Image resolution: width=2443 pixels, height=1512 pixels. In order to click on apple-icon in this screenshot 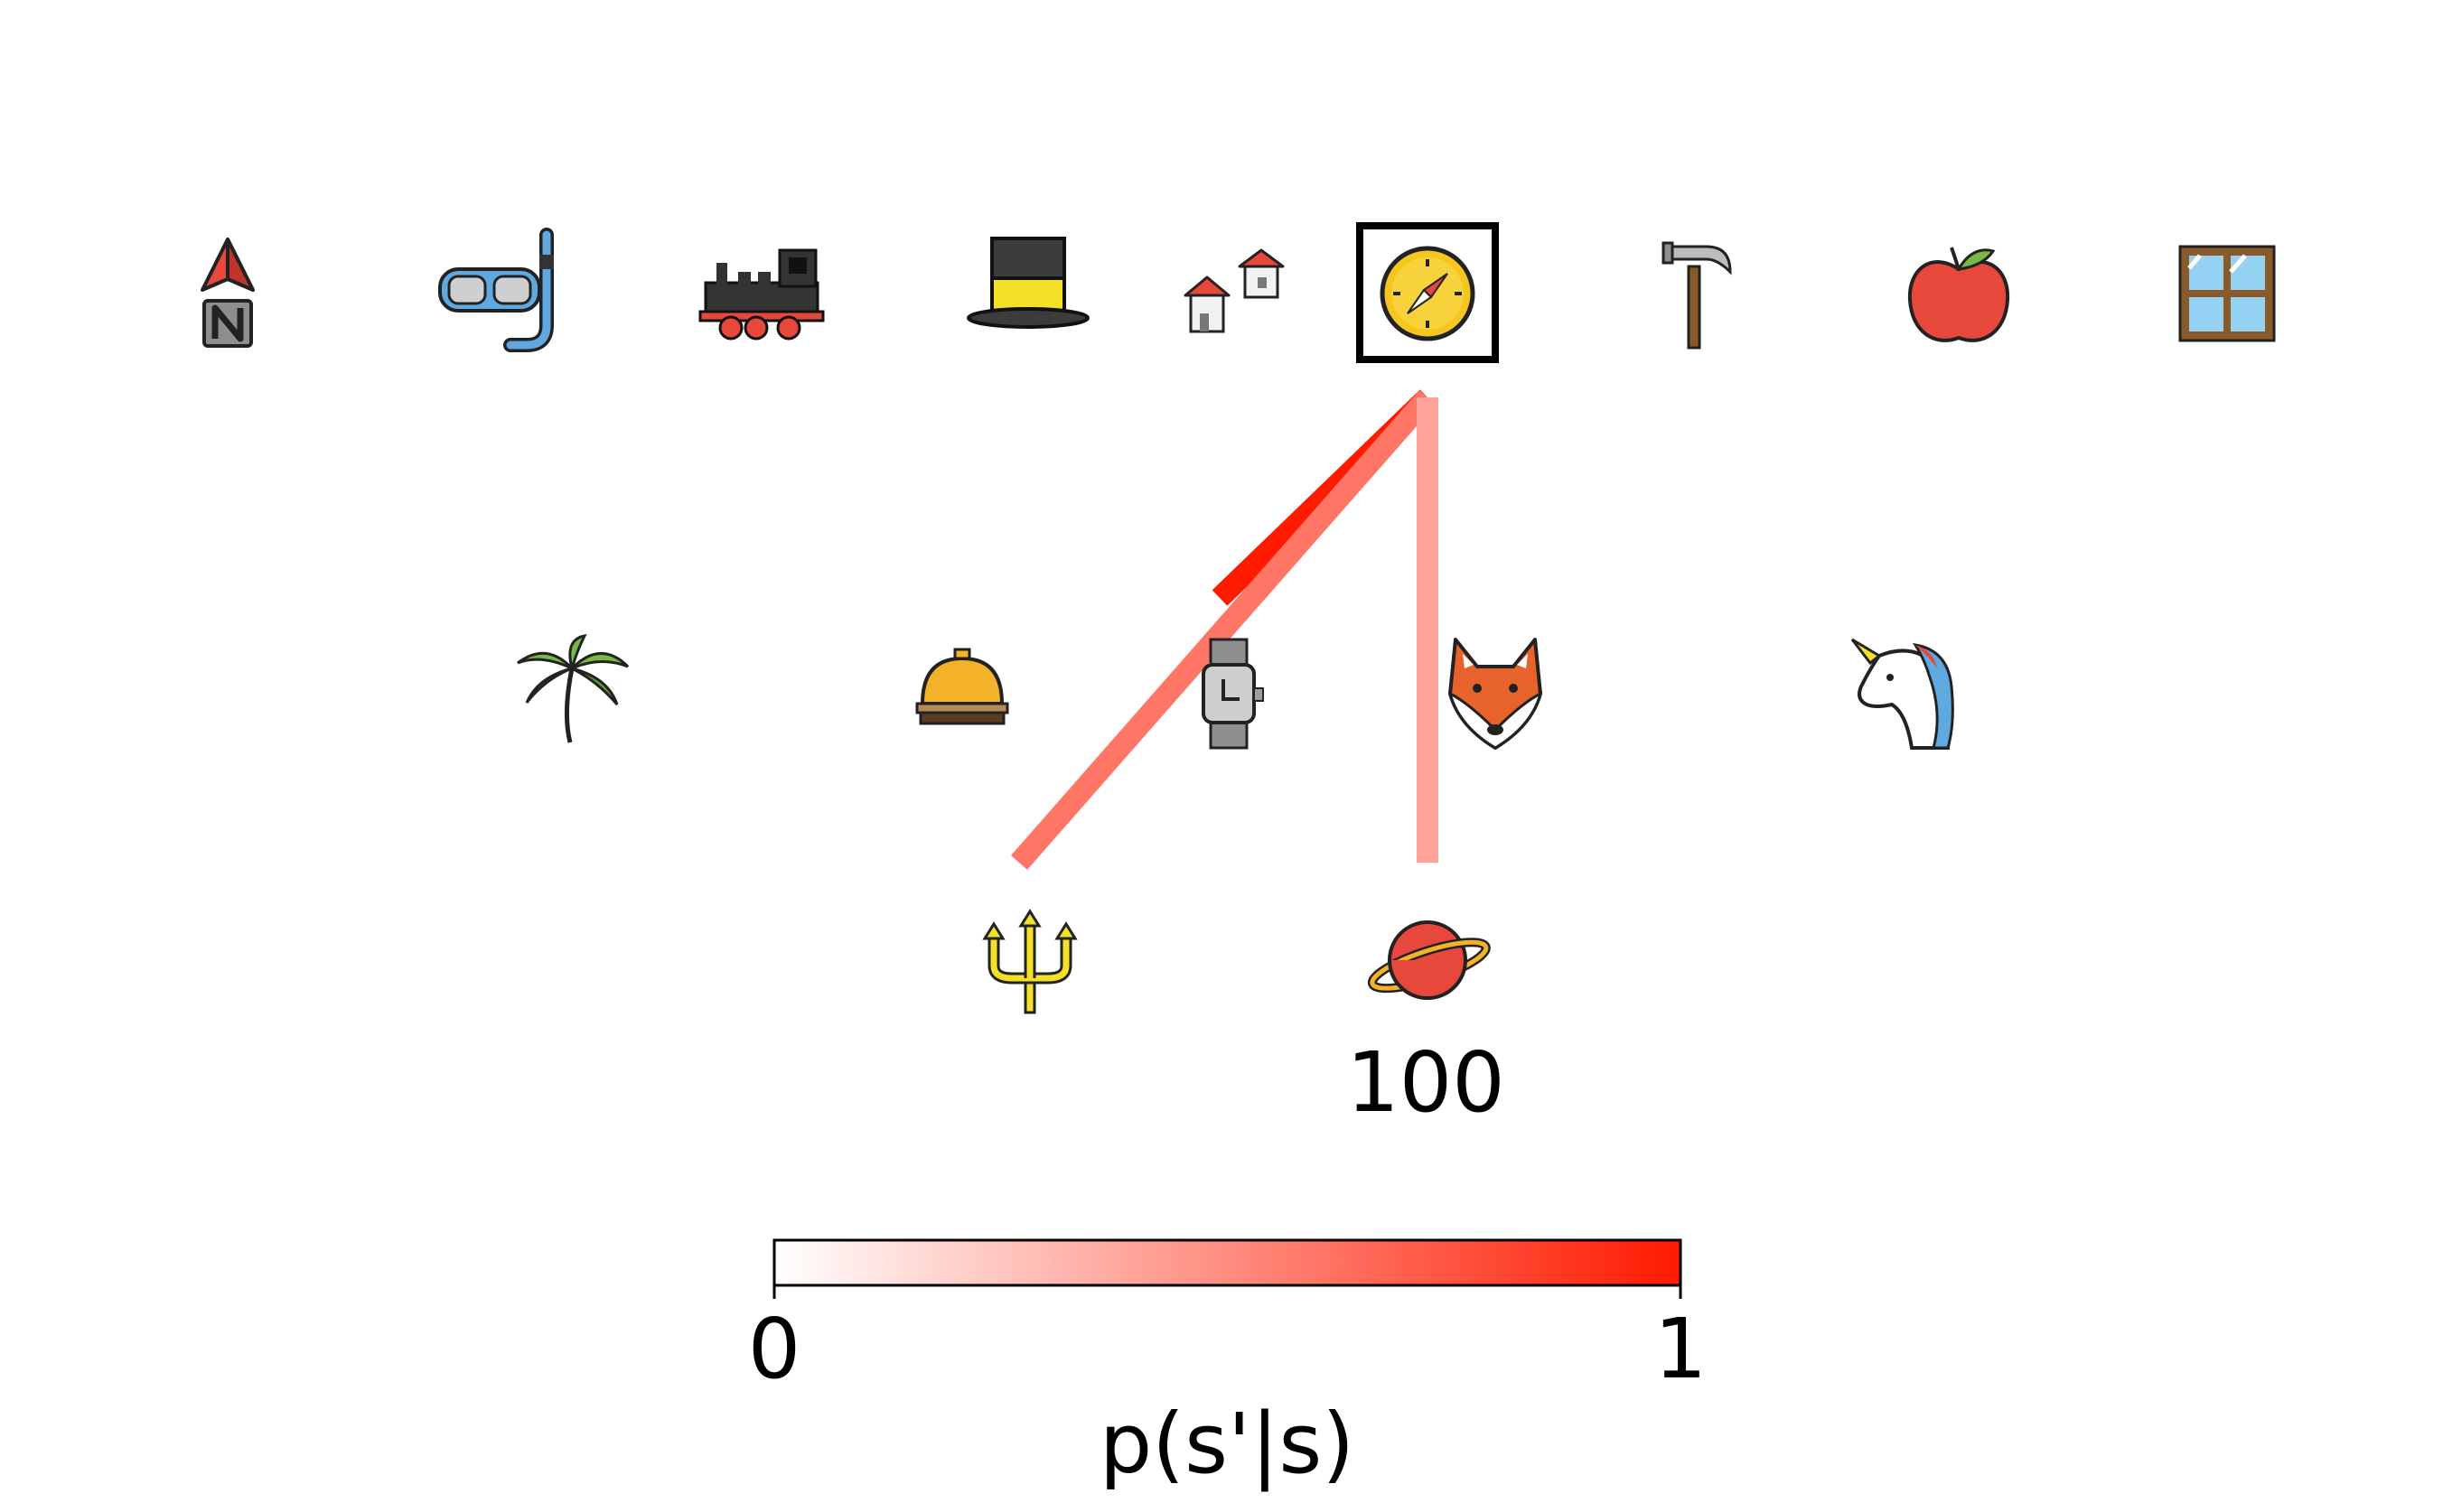, I will do `click(1958, 294)`.